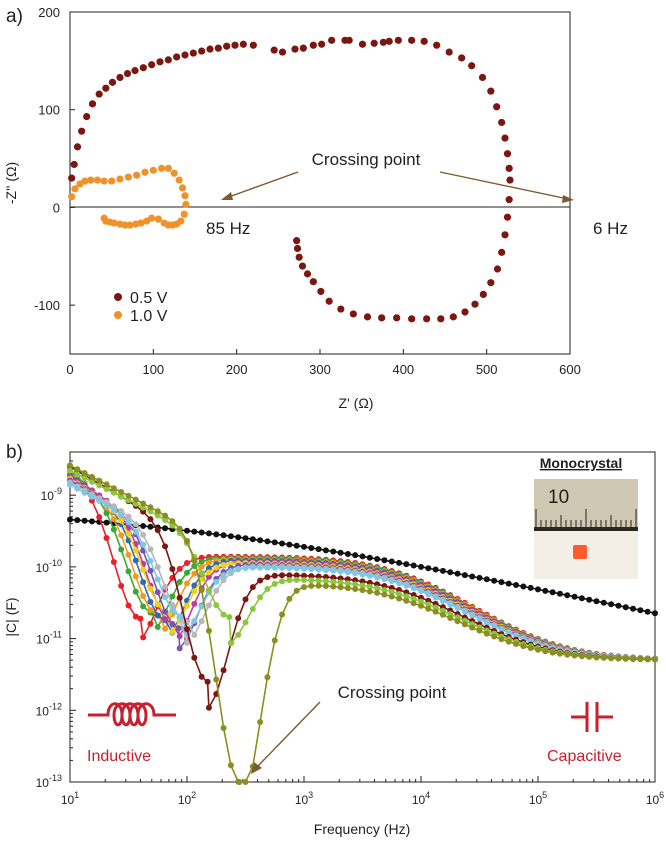 Image resolution: width=666 pixels, height=843 pixels. I want to click on y-tick-label: 0, so click(56, 207).